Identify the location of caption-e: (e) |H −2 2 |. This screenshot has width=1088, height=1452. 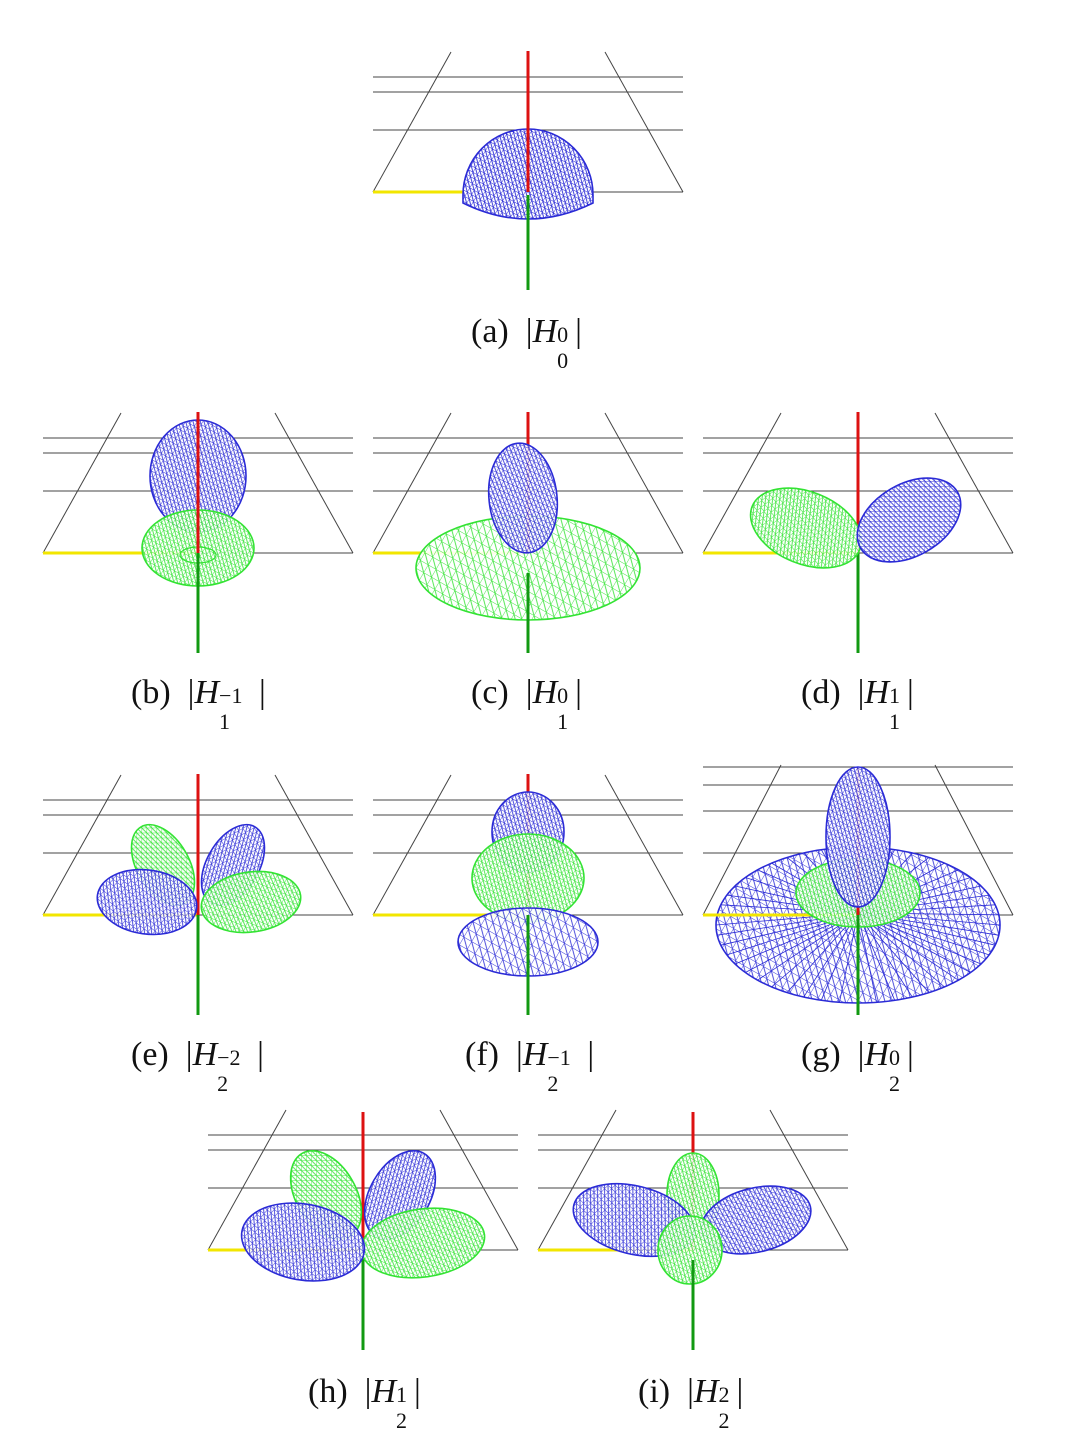
(197, 1066).